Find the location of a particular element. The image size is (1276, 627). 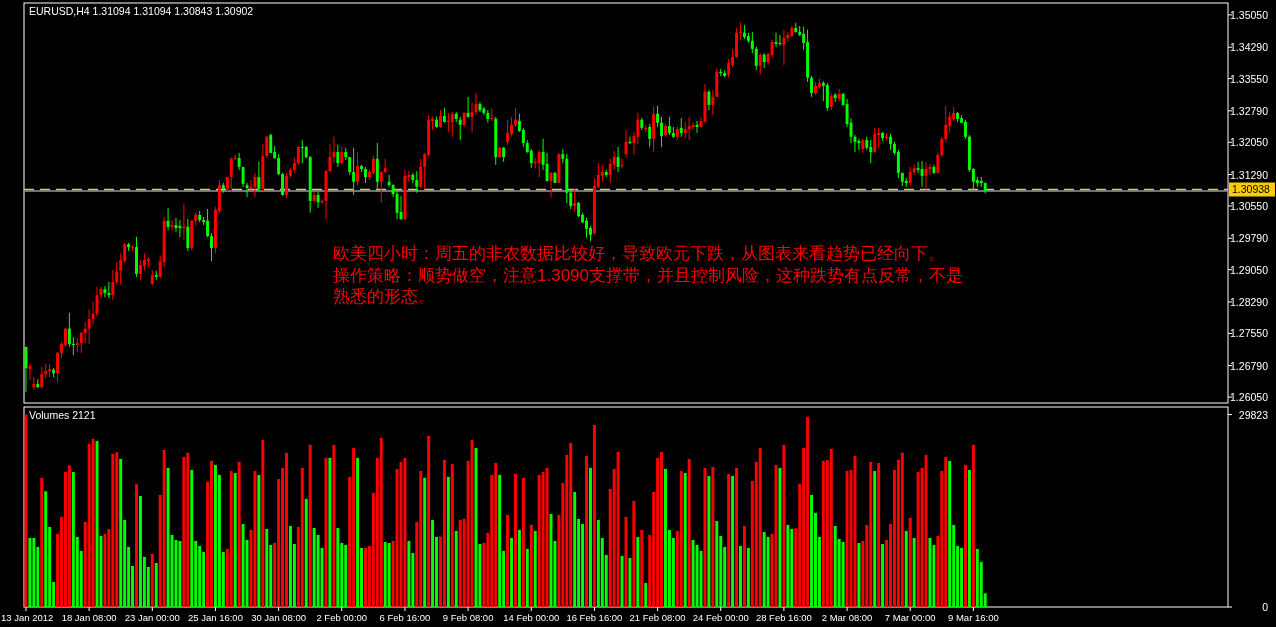

x-tick-label: 18 Jan 08:00 is located at coordinates (89, 617).